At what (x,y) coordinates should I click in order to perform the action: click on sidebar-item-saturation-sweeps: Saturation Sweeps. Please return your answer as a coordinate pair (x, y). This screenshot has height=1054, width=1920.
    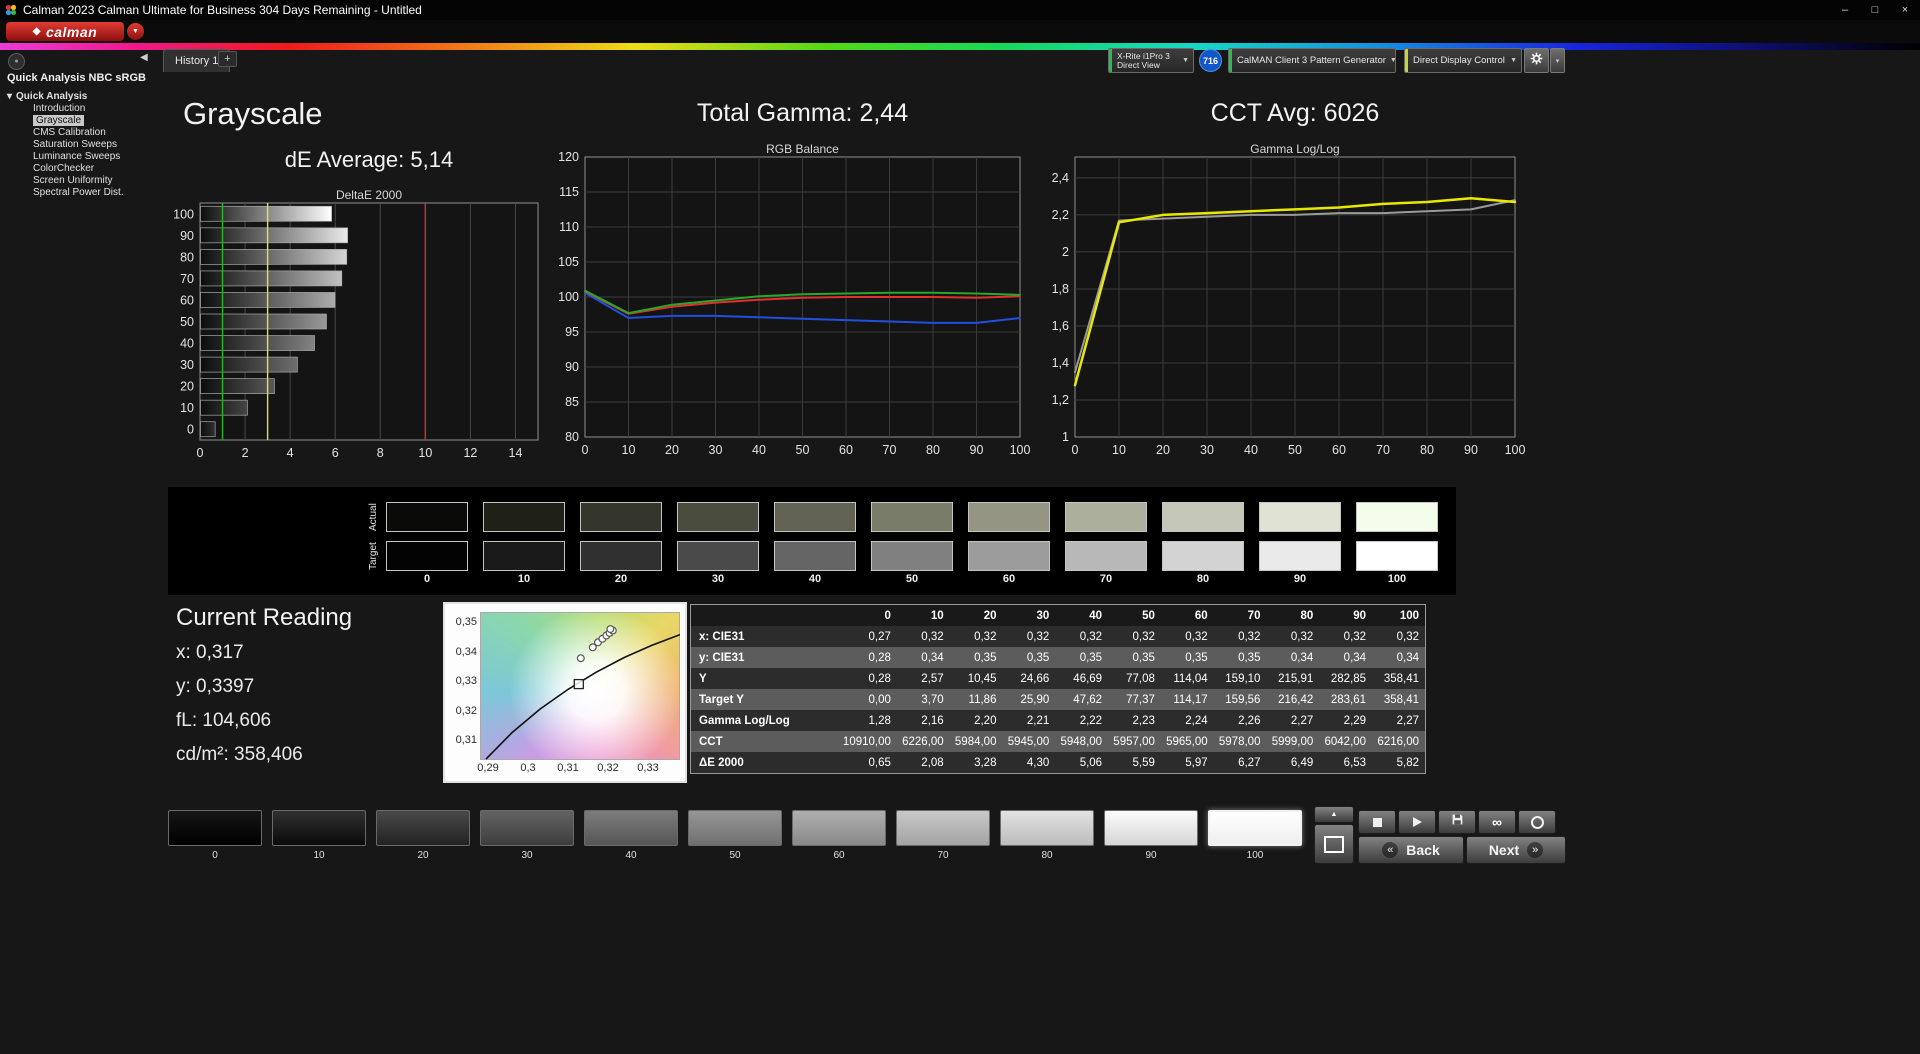
    Looking at the image, I should click on (75, 144).